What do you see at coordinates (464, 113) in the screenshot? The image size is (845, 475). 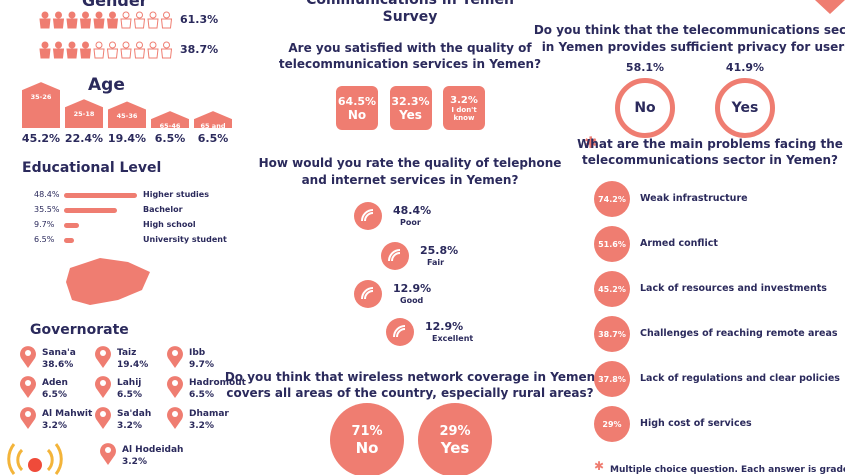 I see `answer-label: I don't know` at bounding box center [464, 113].